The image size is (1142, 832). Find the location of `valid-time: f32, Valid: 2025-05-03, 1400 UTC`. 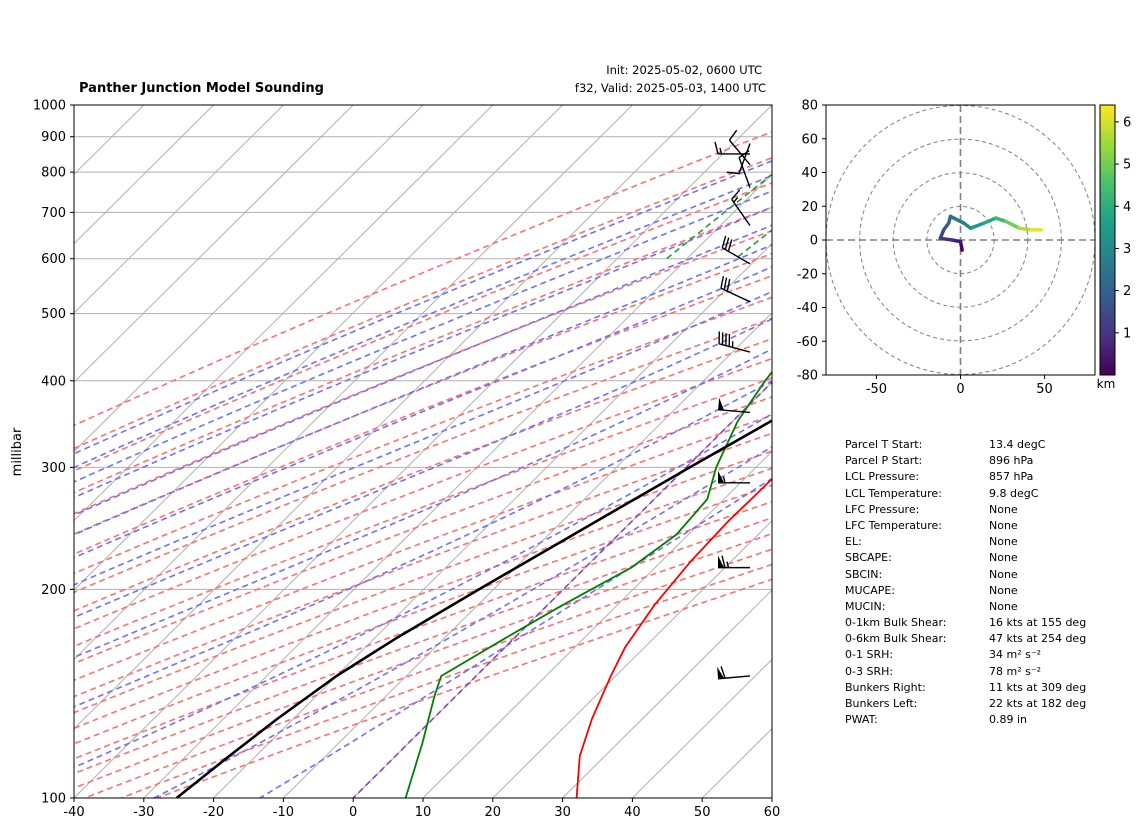

valid-time: f32, Valid: 2025-05-03, 1400 UTC is located at coordinates (670, 88).